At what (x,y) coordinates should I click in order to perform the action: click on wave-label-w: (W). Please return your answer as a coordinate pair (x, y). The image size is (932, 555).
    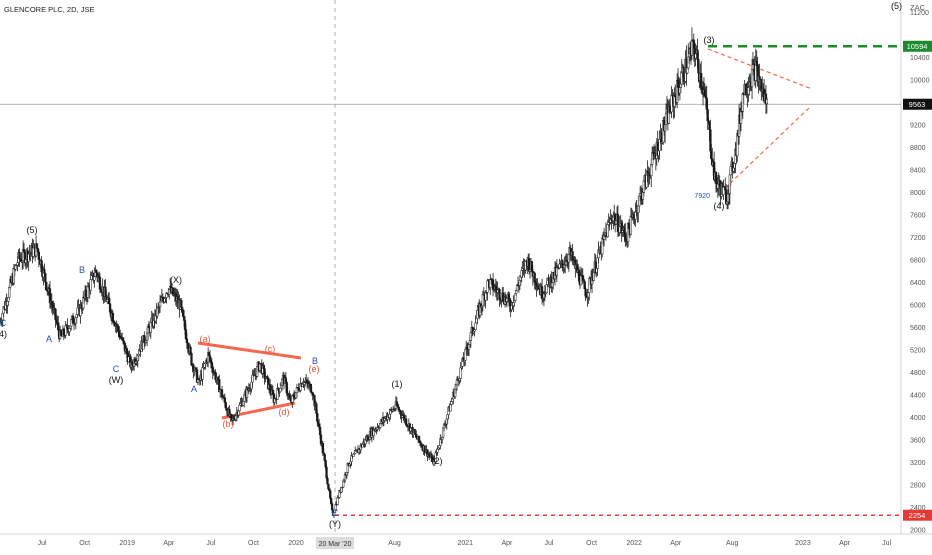
    Looking at the image, I should click on (116, 380).